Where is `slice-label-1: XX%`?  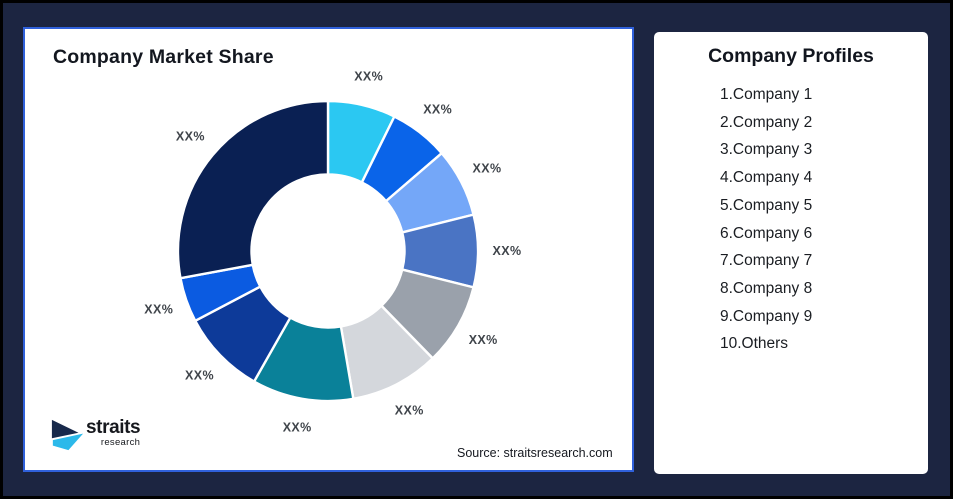 slice-label-1: XX% is located at coordinates (368, 77).